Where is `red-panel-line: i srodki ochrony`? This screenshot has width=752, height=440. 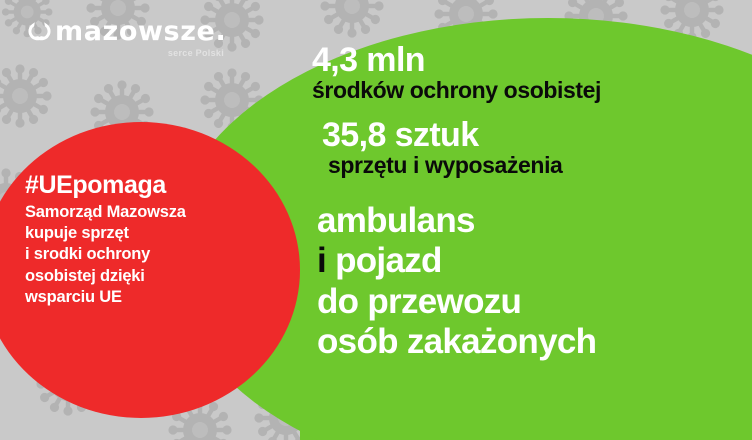
red-panel-line: i srodki ochrony is located at coordinates (88, 254).